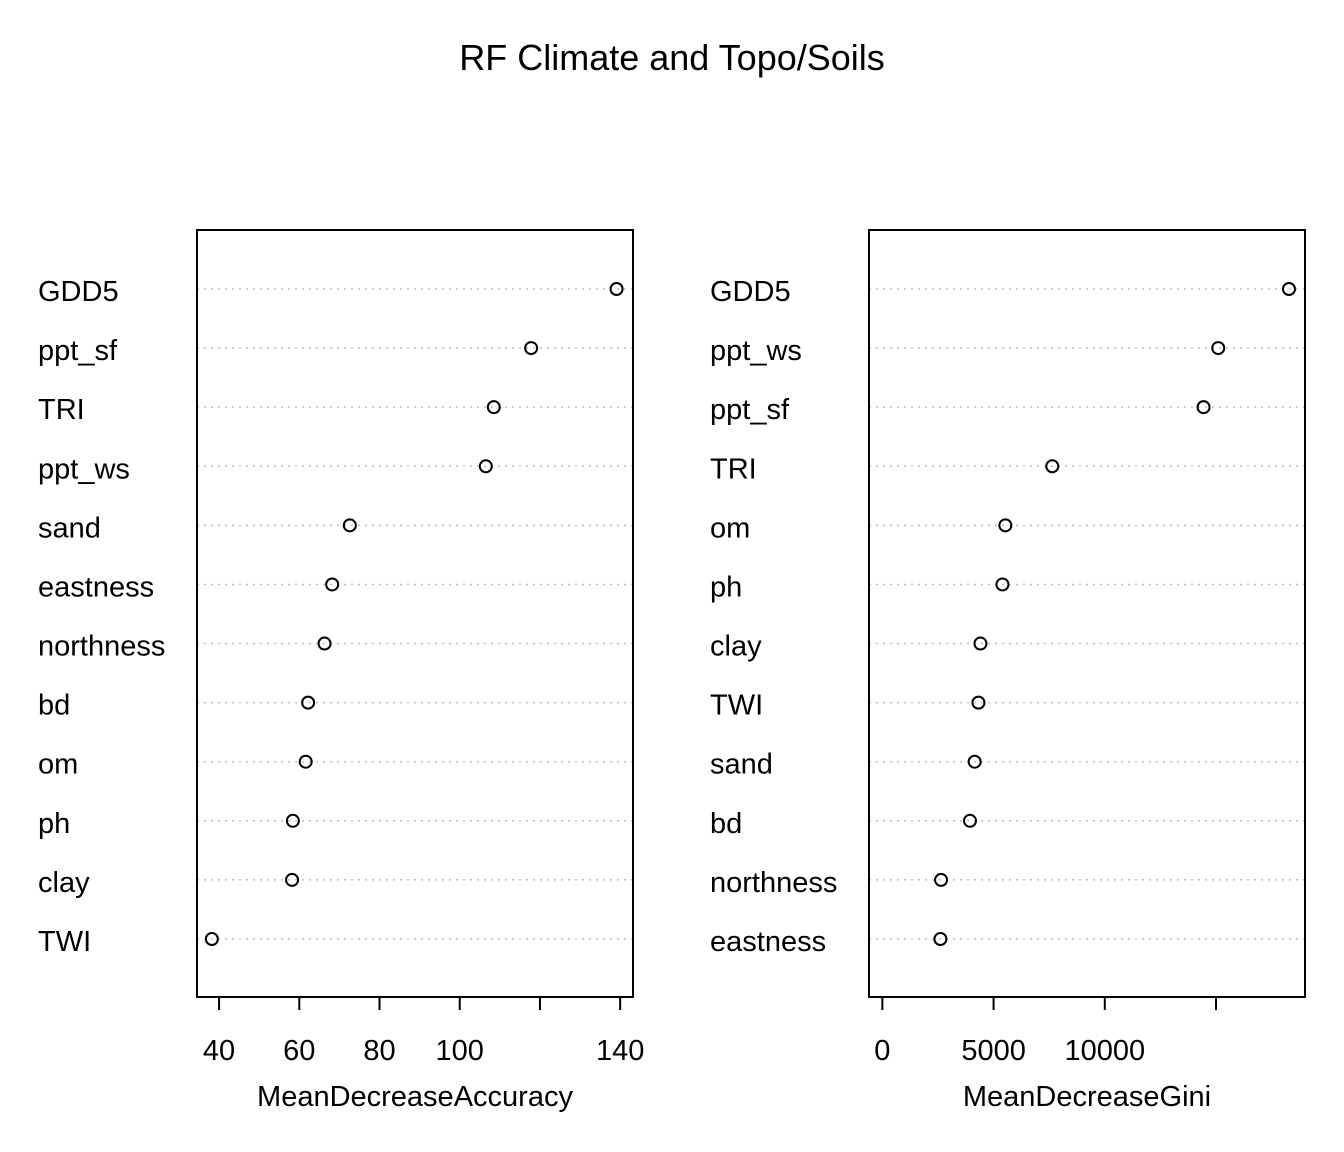 The image size is (1344, 1152). Describe the element at coordinates (1104, 1051) in the screenshot. I see `x-tick-label: 10000` at that location.